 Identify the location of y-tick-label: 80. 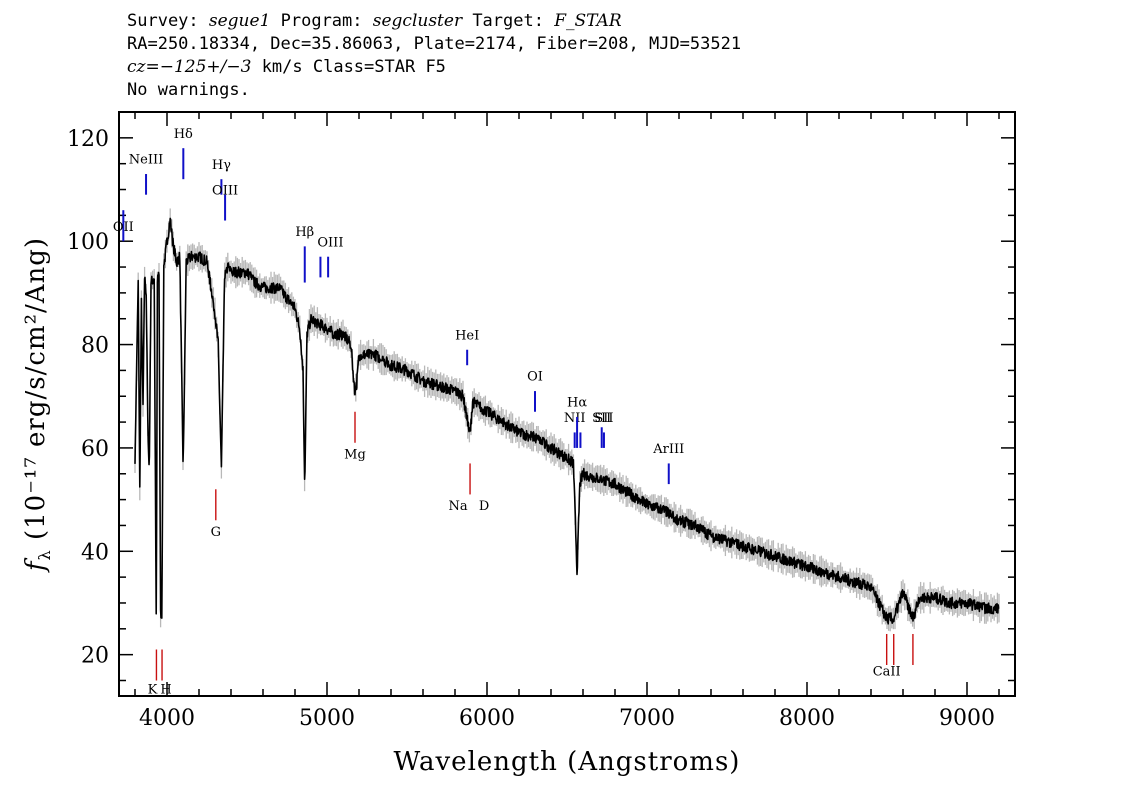
(95, 346).